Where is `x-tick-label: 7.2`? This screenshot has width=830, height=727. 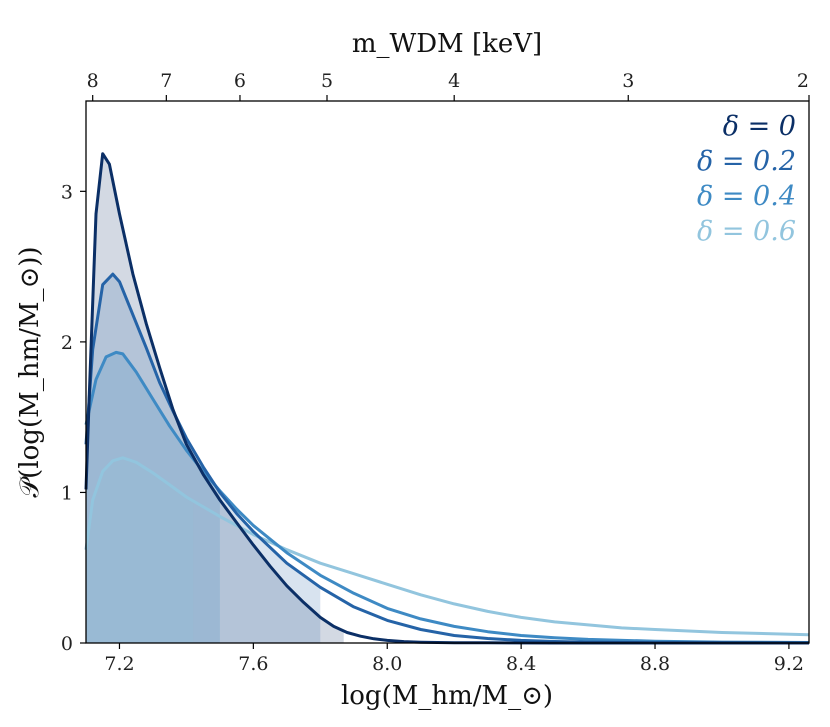 x-tick-label: 7.2 is located at coordinates (119, 664).